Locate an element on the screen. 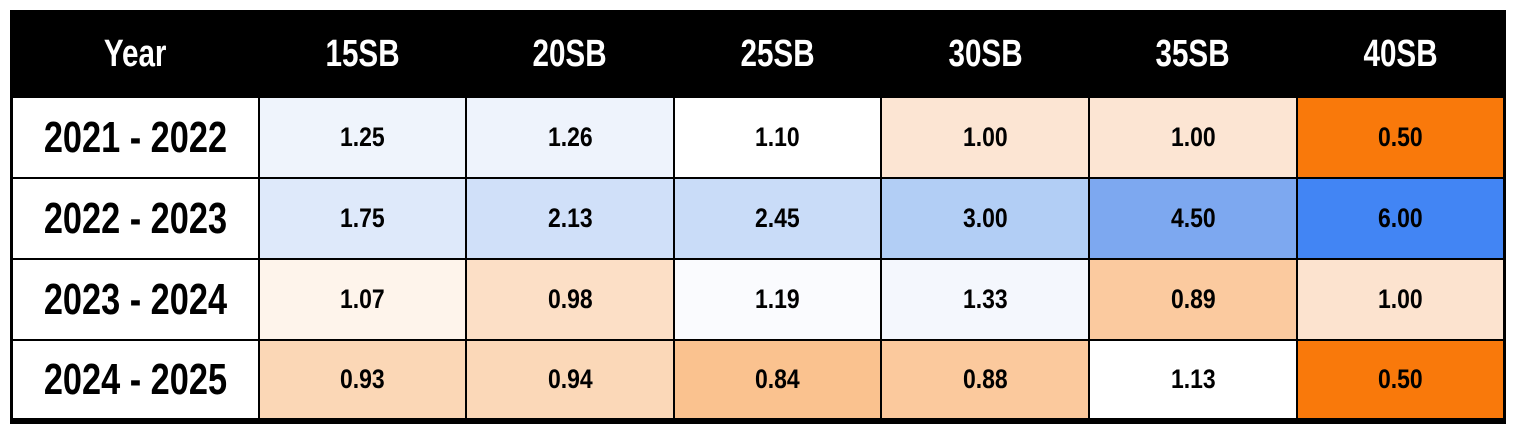  cell-value: 2.13 is located at coordinates (570, 218).